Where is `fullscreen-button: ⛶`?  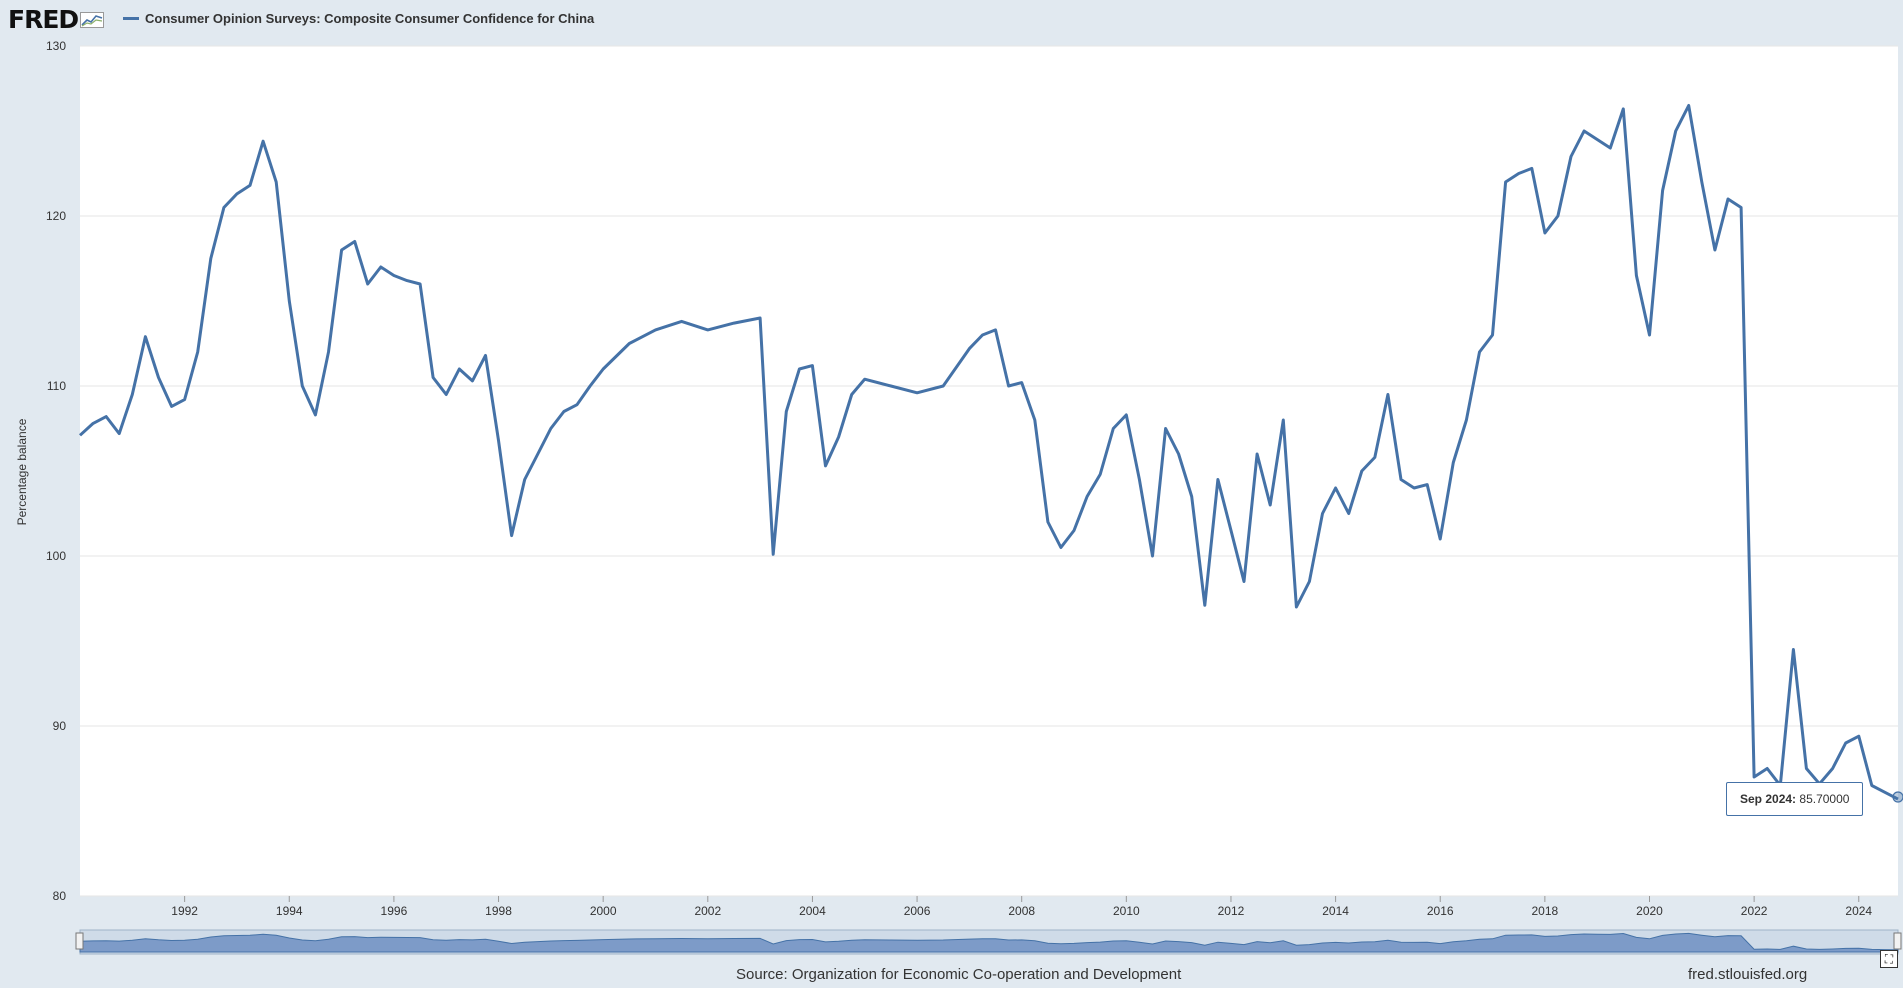
fullscreen-button: ⛶ is located at coordinates (1889, 959).